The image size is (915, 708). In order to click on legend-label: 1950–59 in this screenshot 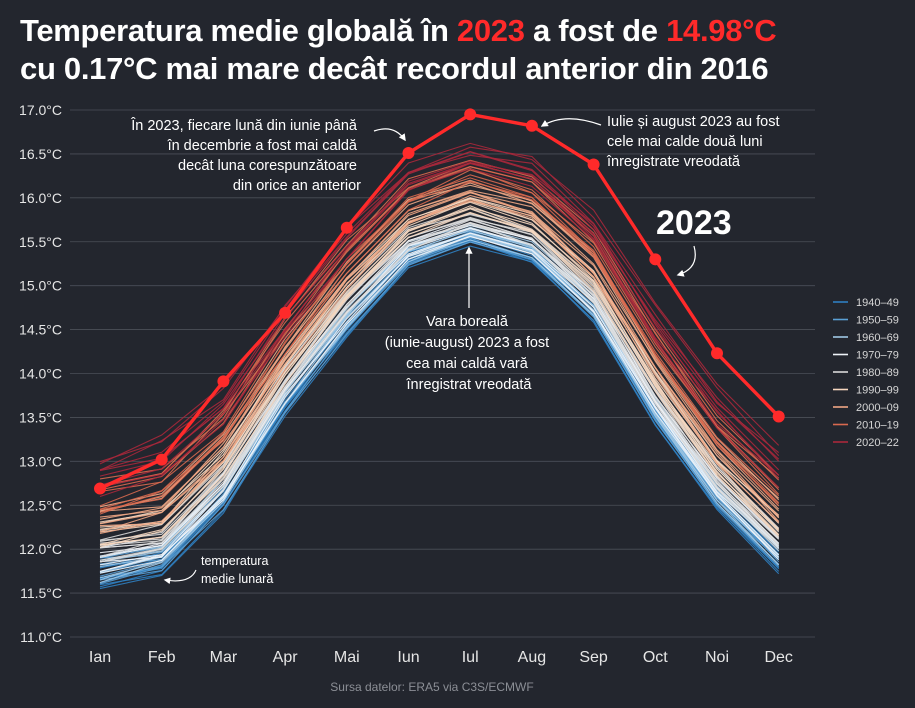, I will do `click(877, 321)`.